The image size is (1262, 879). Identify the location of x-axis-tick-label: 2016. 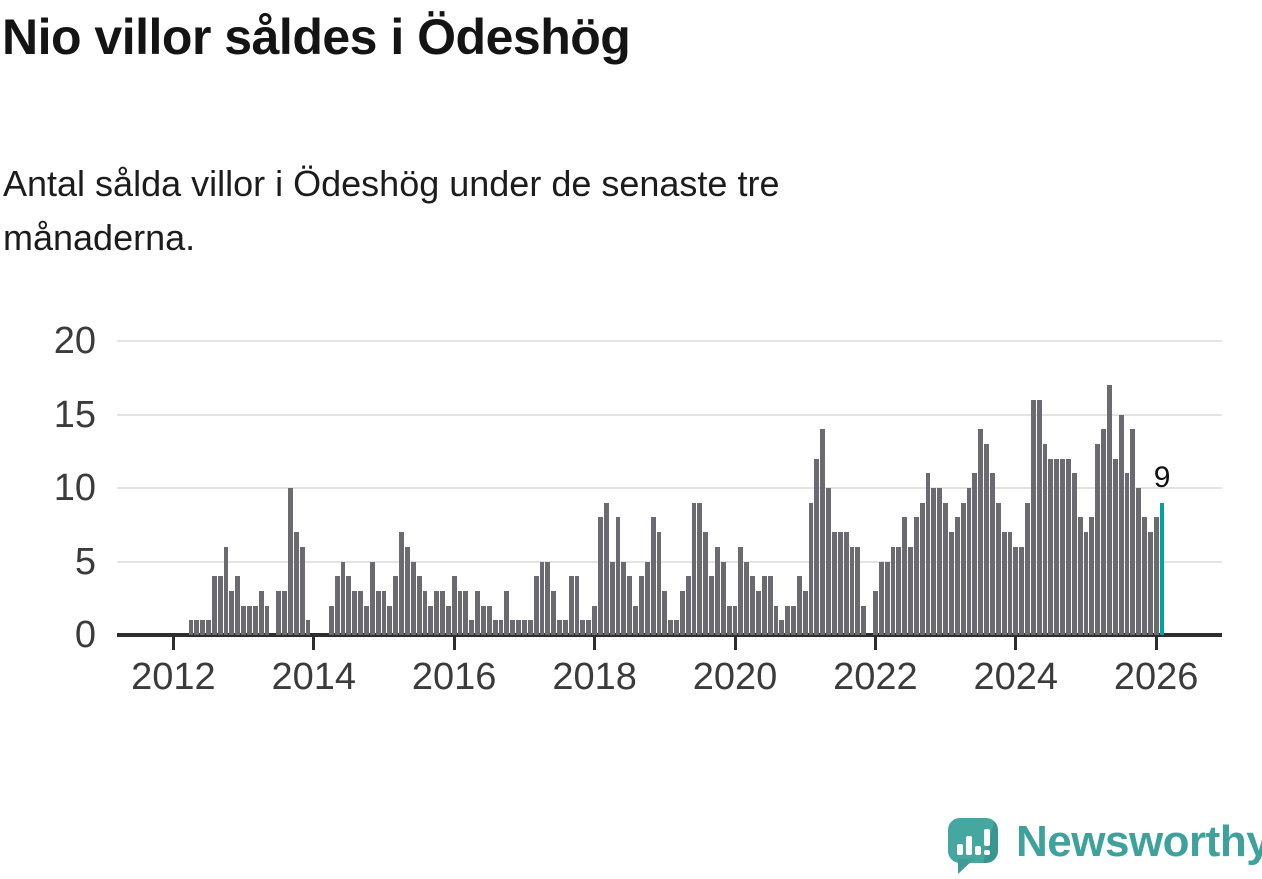
(454, 677).